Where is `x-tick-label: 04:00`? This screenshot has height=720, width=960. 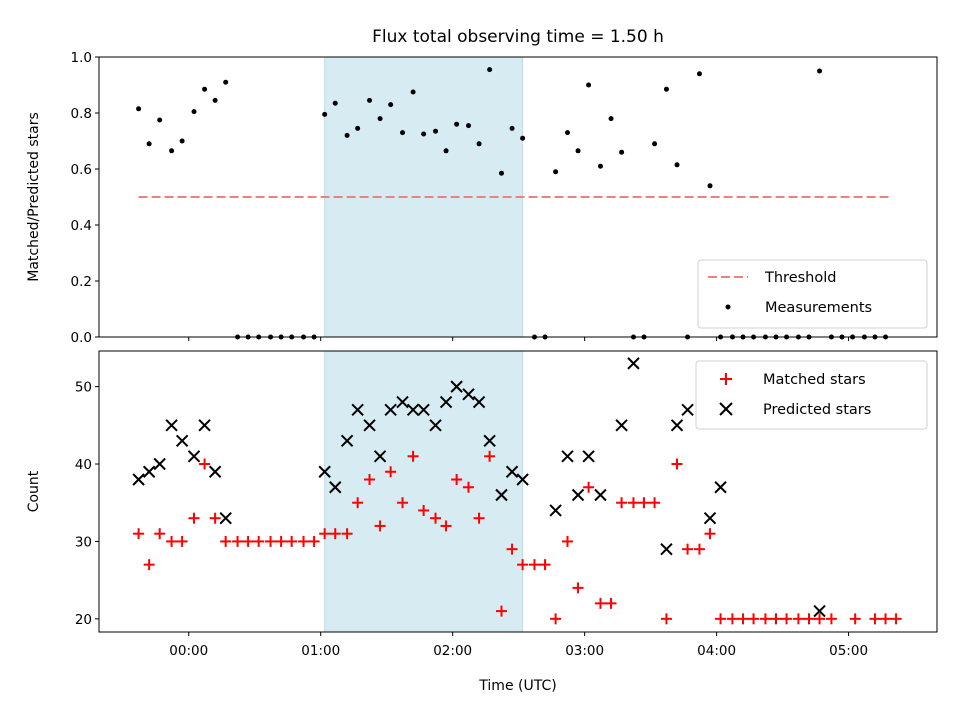 x-tick-label: 04:00 is located at coordinates (716, 651).